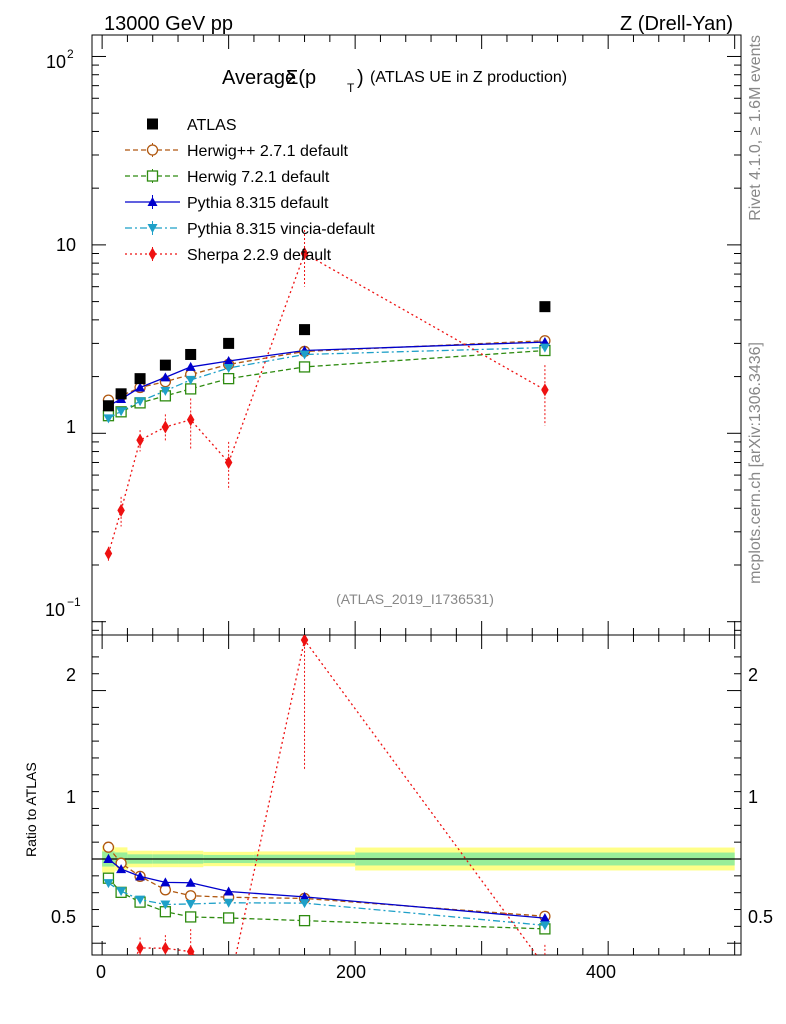  What do you see at coordinates (259, 78) in the screenshot?
I see `title-prefix: Average` at bounding box center [259, 78].